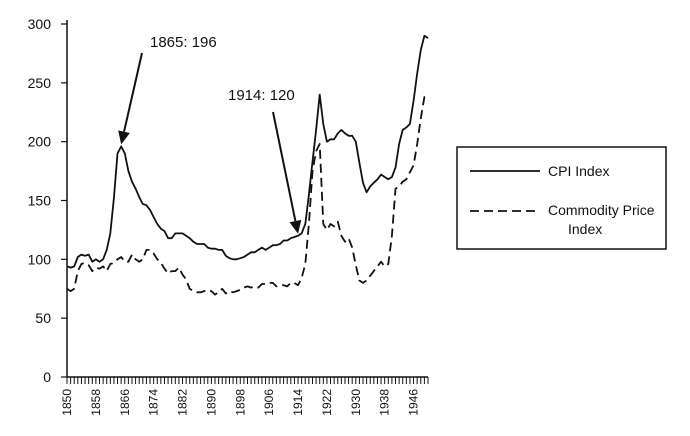  I want to click on legend-box, so click(561, 198).